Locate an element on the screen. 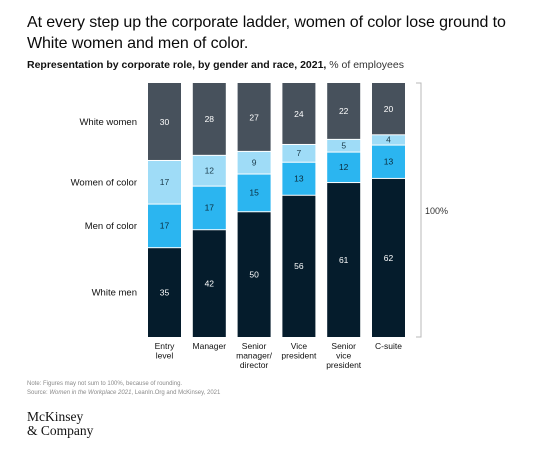 The width and height of the screenshot is (553, 469). category-label-4: Vice president is located at coordinates (299, 351).